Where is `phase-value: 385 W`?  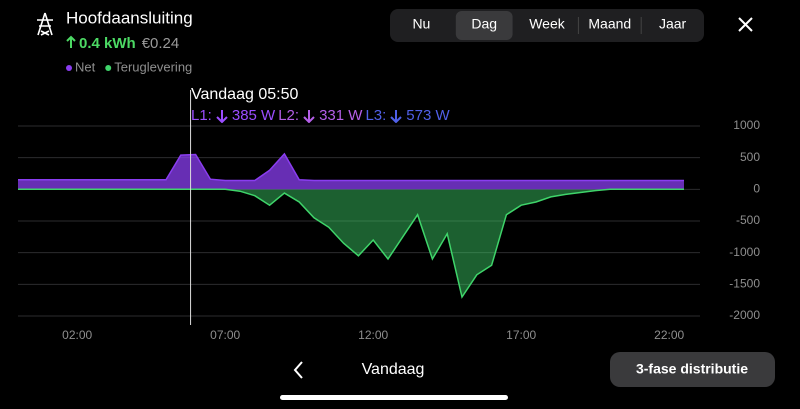 phase-value: 385 W is located at coordinates (253, 115).